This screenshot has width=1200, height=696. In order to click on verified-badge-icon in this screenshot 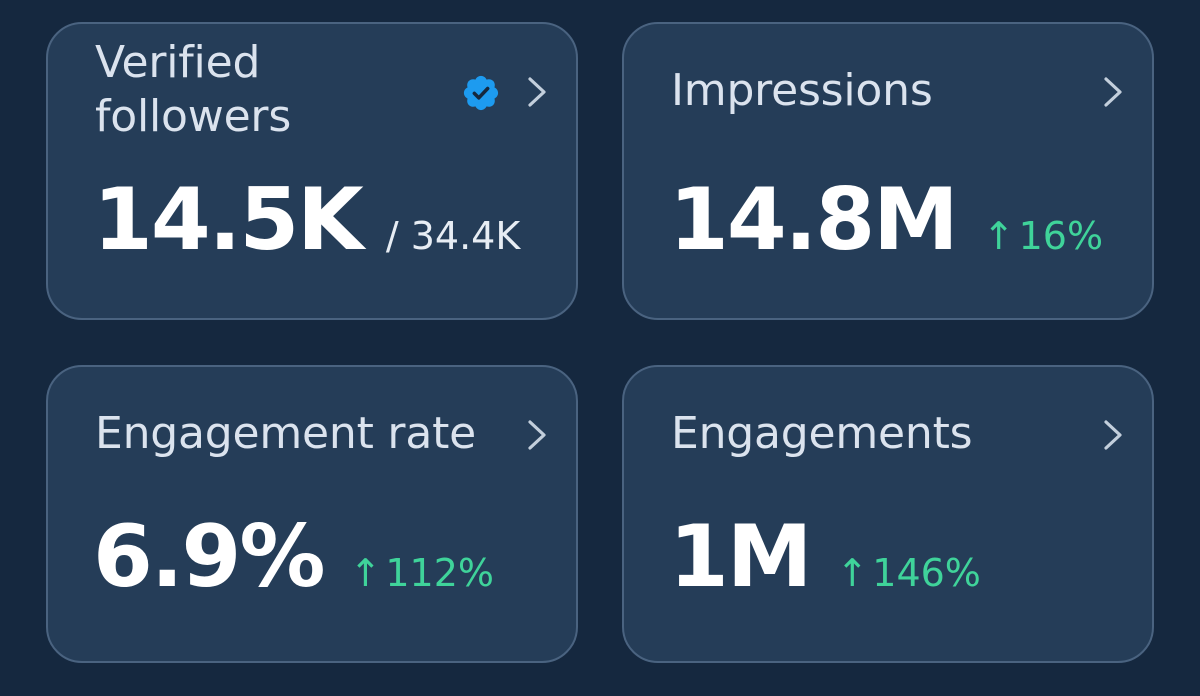, I will do `click(481, 93)`.